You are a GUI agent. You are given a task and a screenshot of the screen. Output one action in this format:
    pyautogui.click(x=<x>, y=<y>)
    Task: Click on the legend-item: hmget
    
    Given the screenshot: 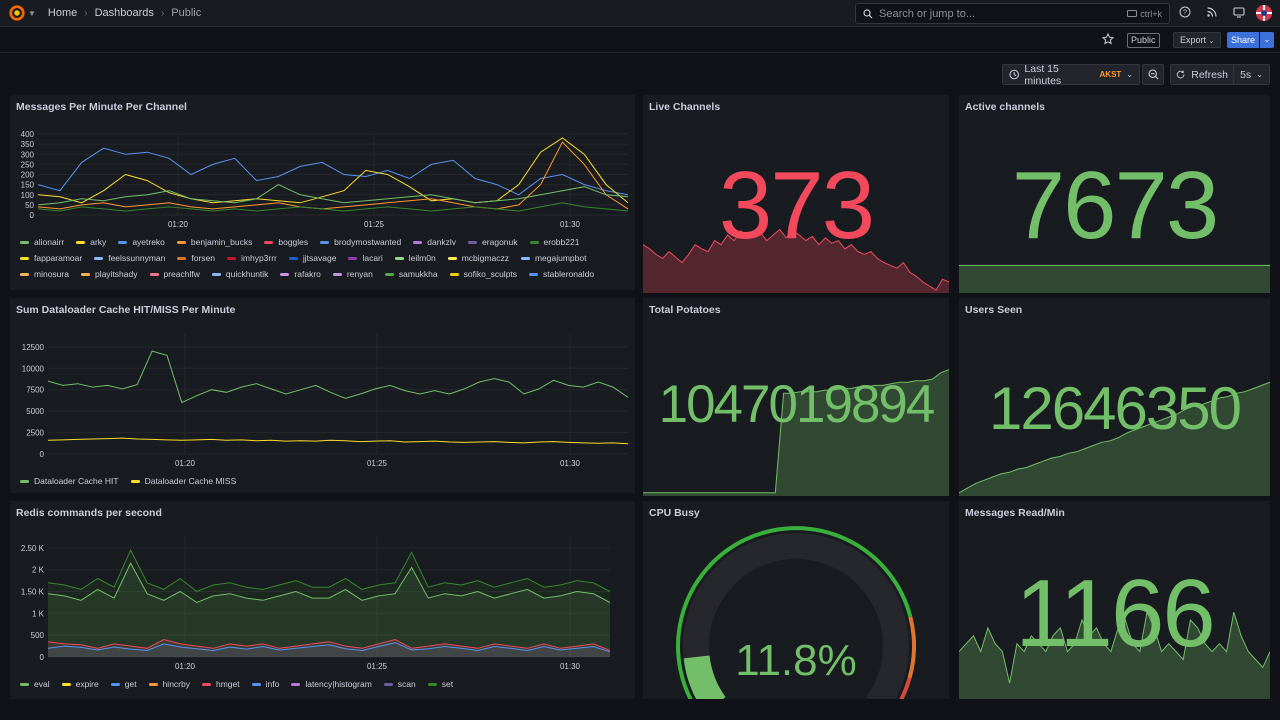 What is the action you would take?
    pyautogui.click(x=220, y=684)
    